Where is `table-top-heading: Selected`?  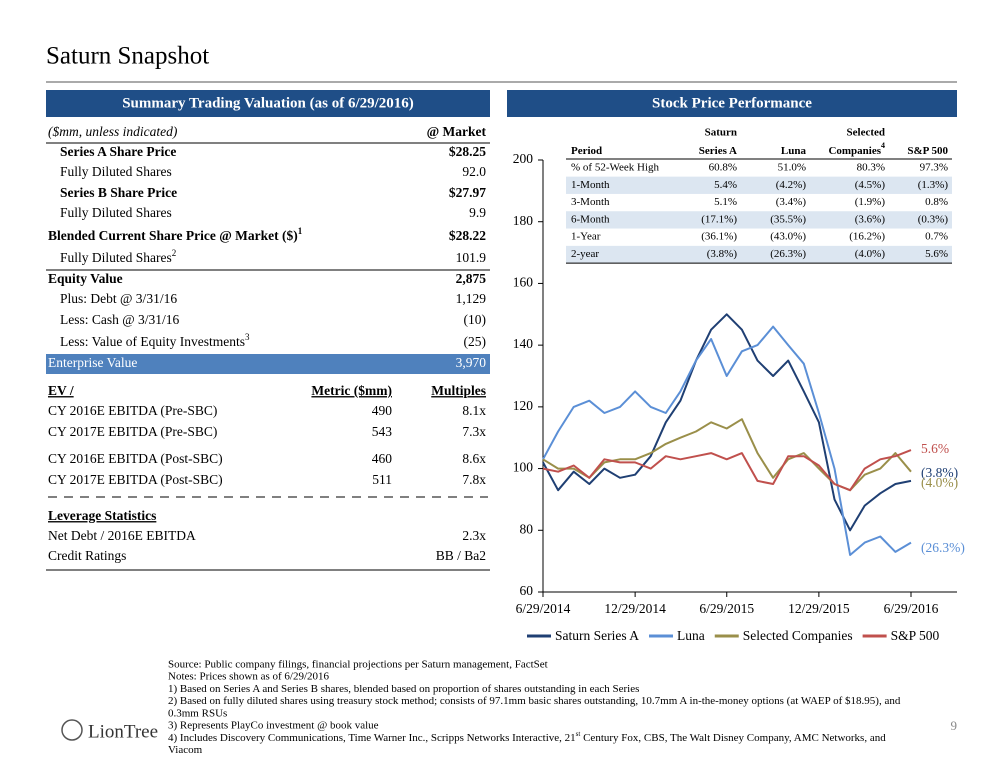
table-top-heading: Selected is located at coordinates (866, 133).